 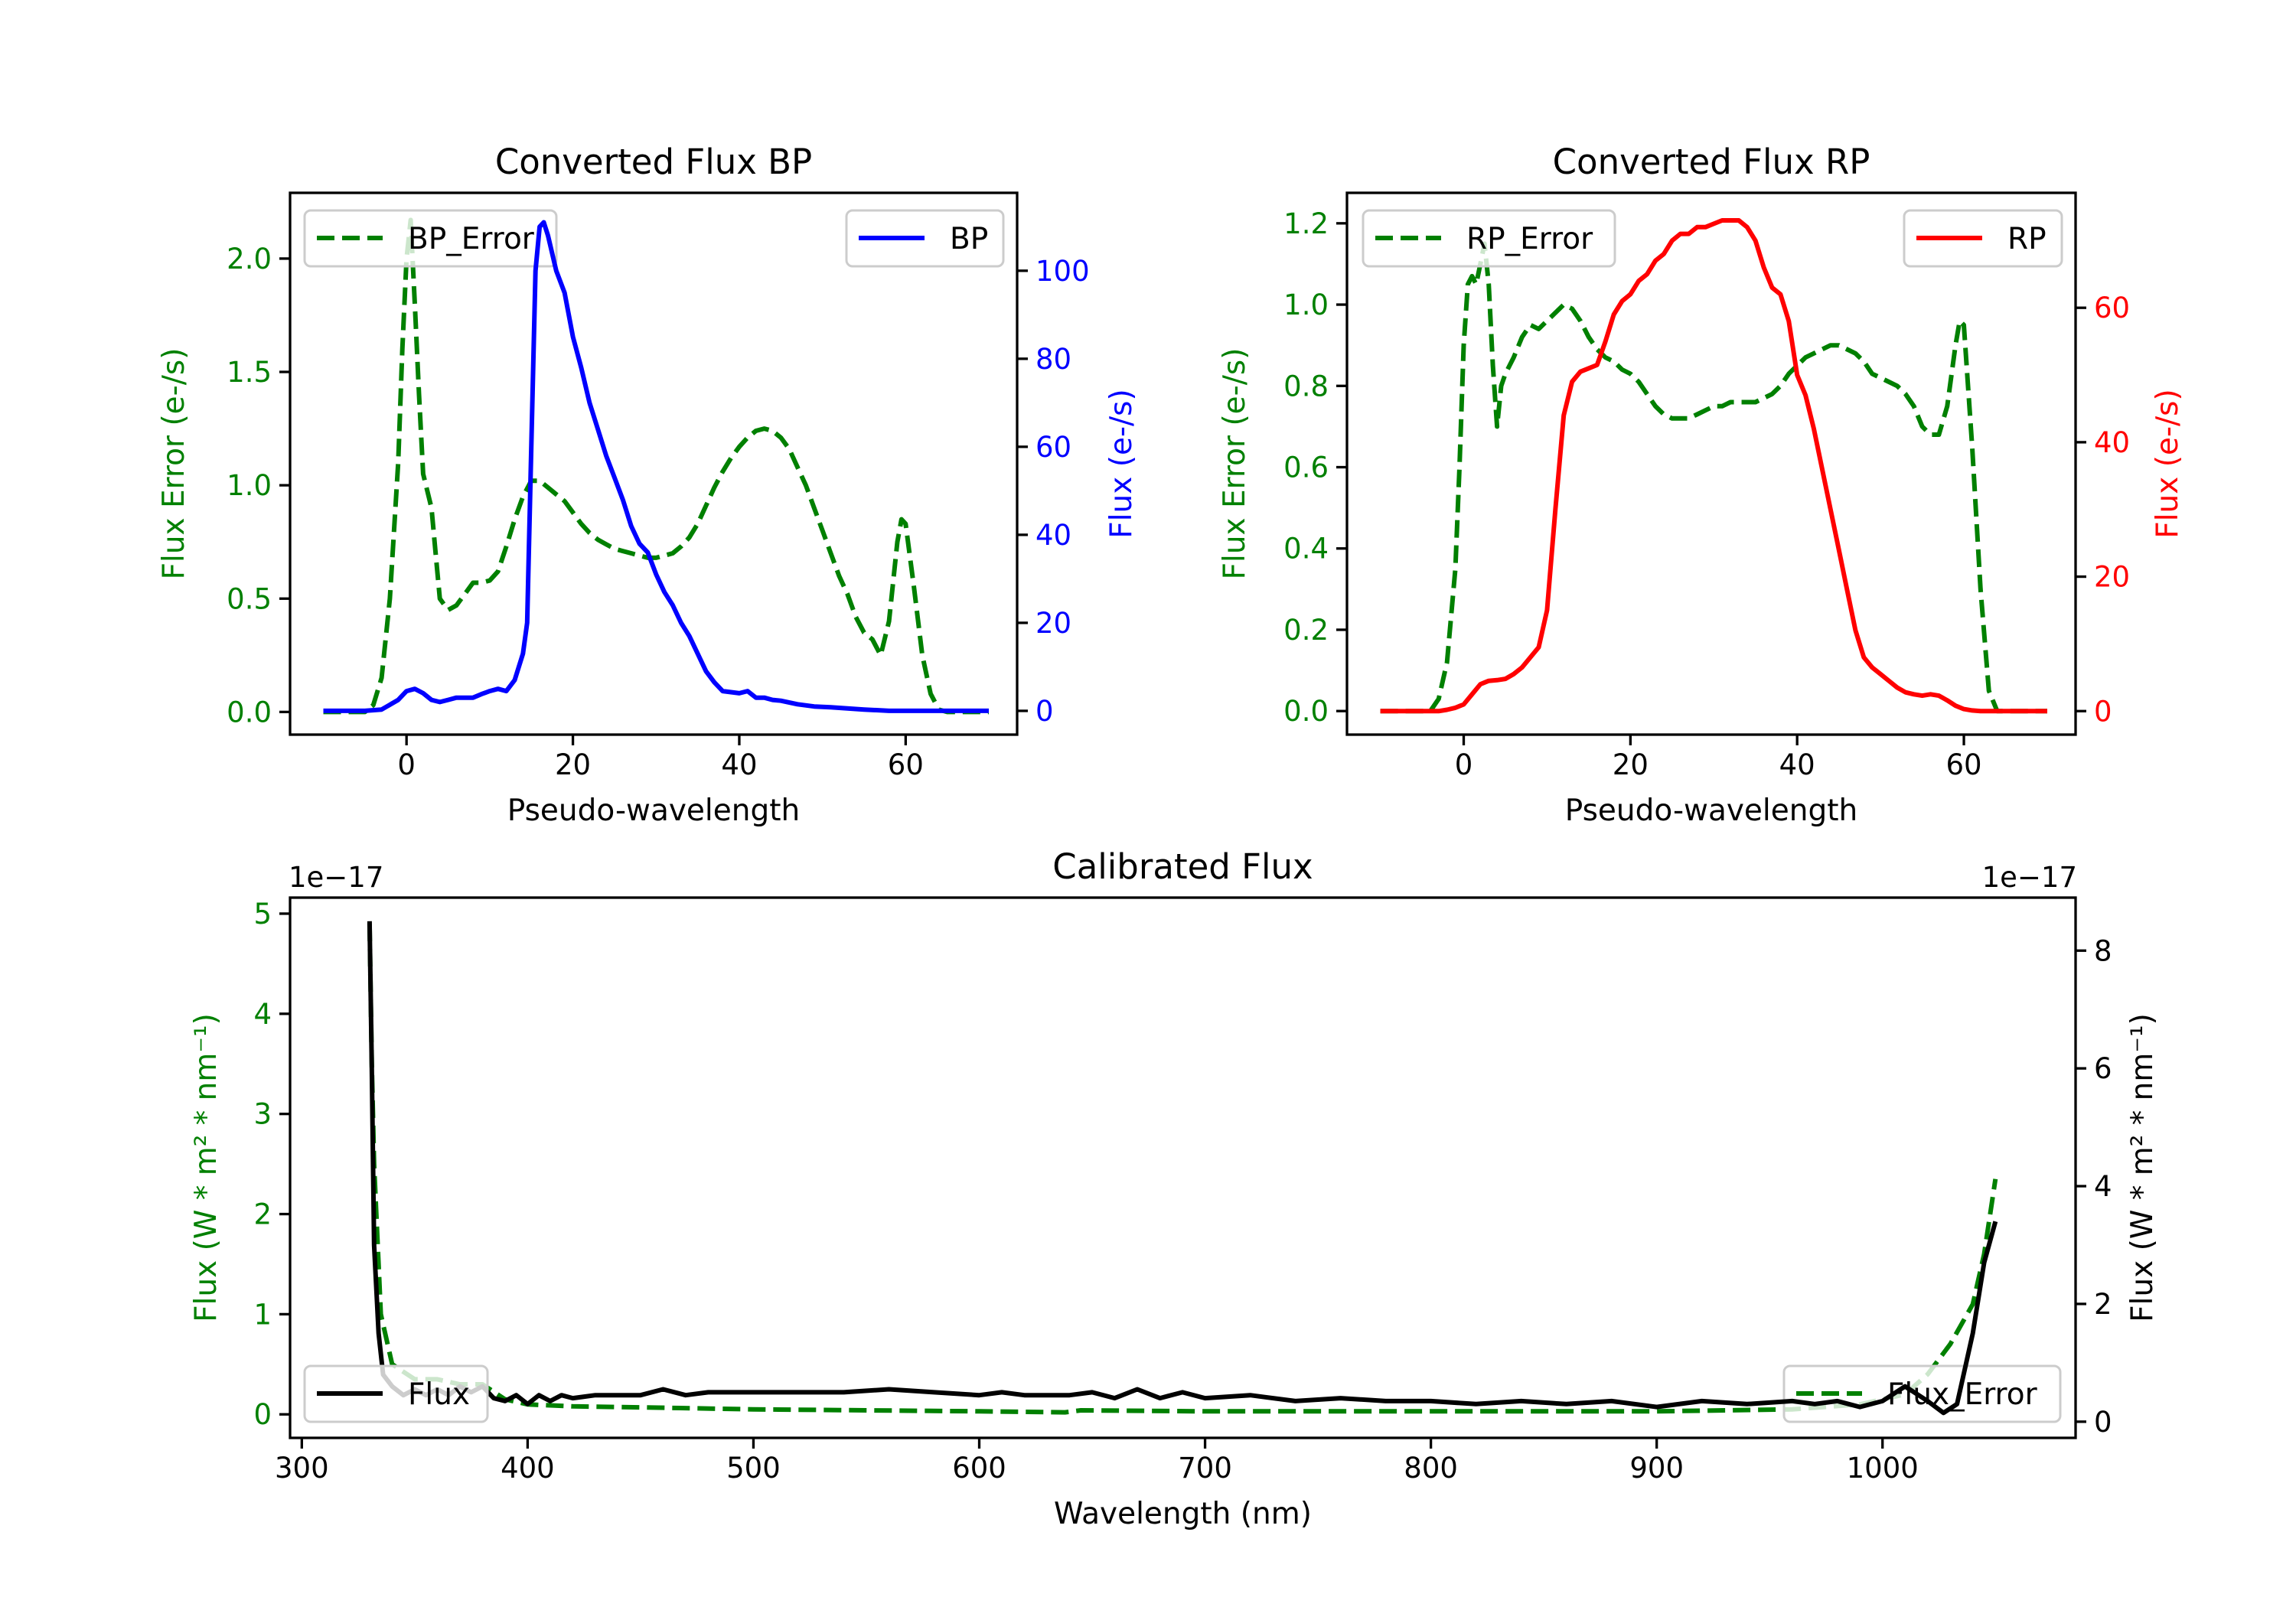 I want to click on y-right-tick-label: 100, so click(x=1062, y=271).